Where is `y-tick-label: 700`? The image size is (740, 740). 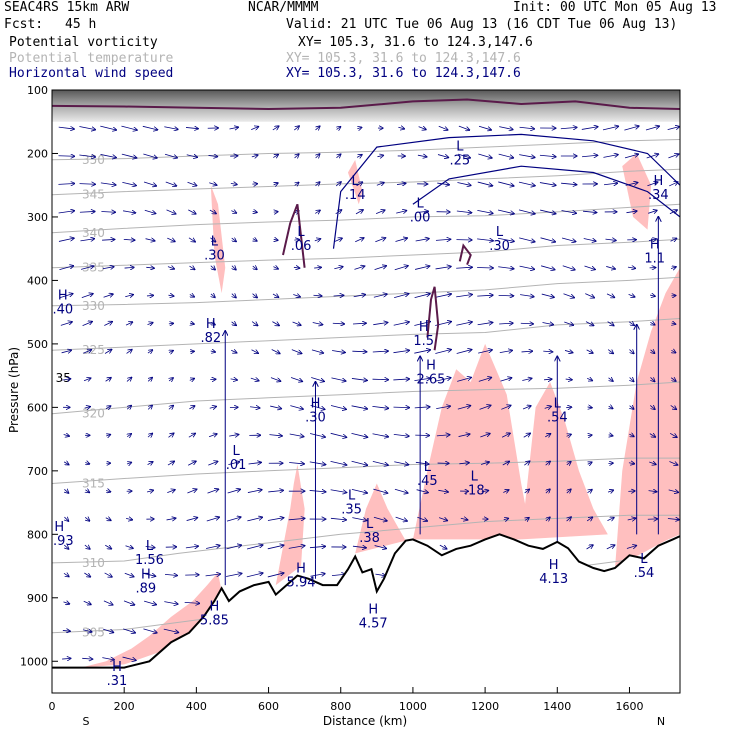 y-tick-label: 700 is located at coordinates (37, 471).